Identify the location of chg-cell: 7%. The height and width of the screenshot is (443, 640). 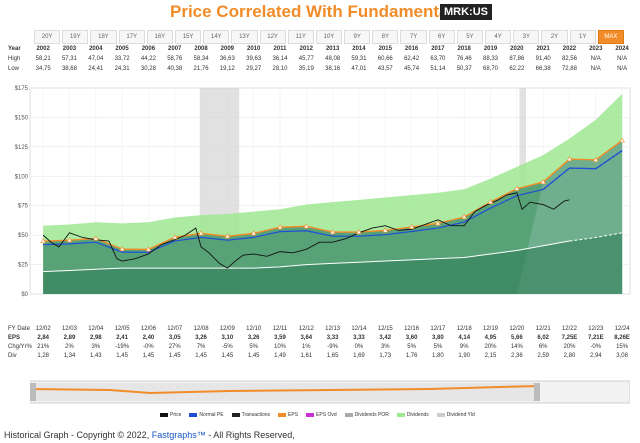
(201, 347).